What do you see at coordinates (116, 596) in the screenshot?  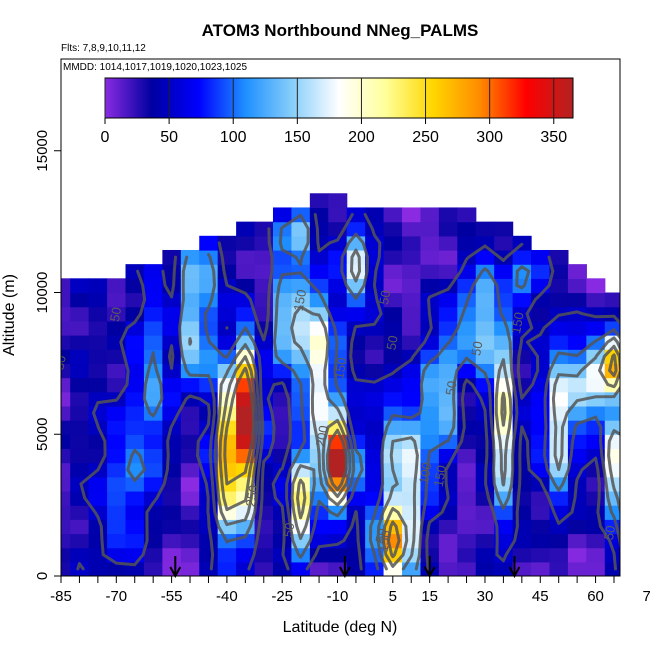 I see `x-tick-label: -70` at bounding box center [116, 596].